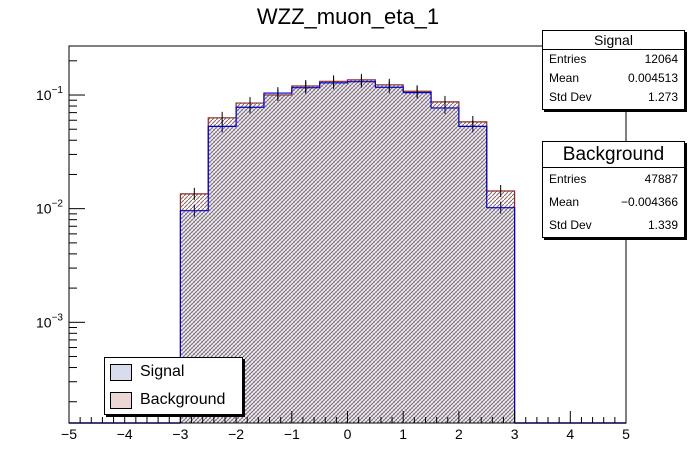 The height and width of the screenshot is (472, 696). Describe the element at coordinates (121, 400) in the screenshot. I see `legend-swatch-background` at that location.